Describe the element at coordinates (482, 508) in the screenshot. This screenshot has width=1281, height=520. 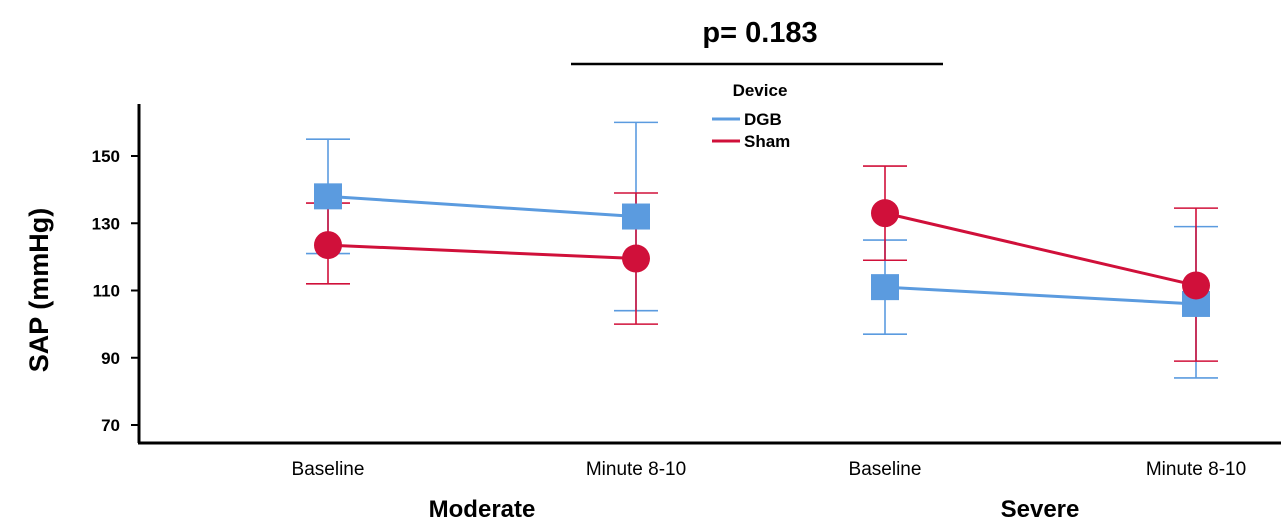
I see `group-label-moderate: Moderate` at that location.